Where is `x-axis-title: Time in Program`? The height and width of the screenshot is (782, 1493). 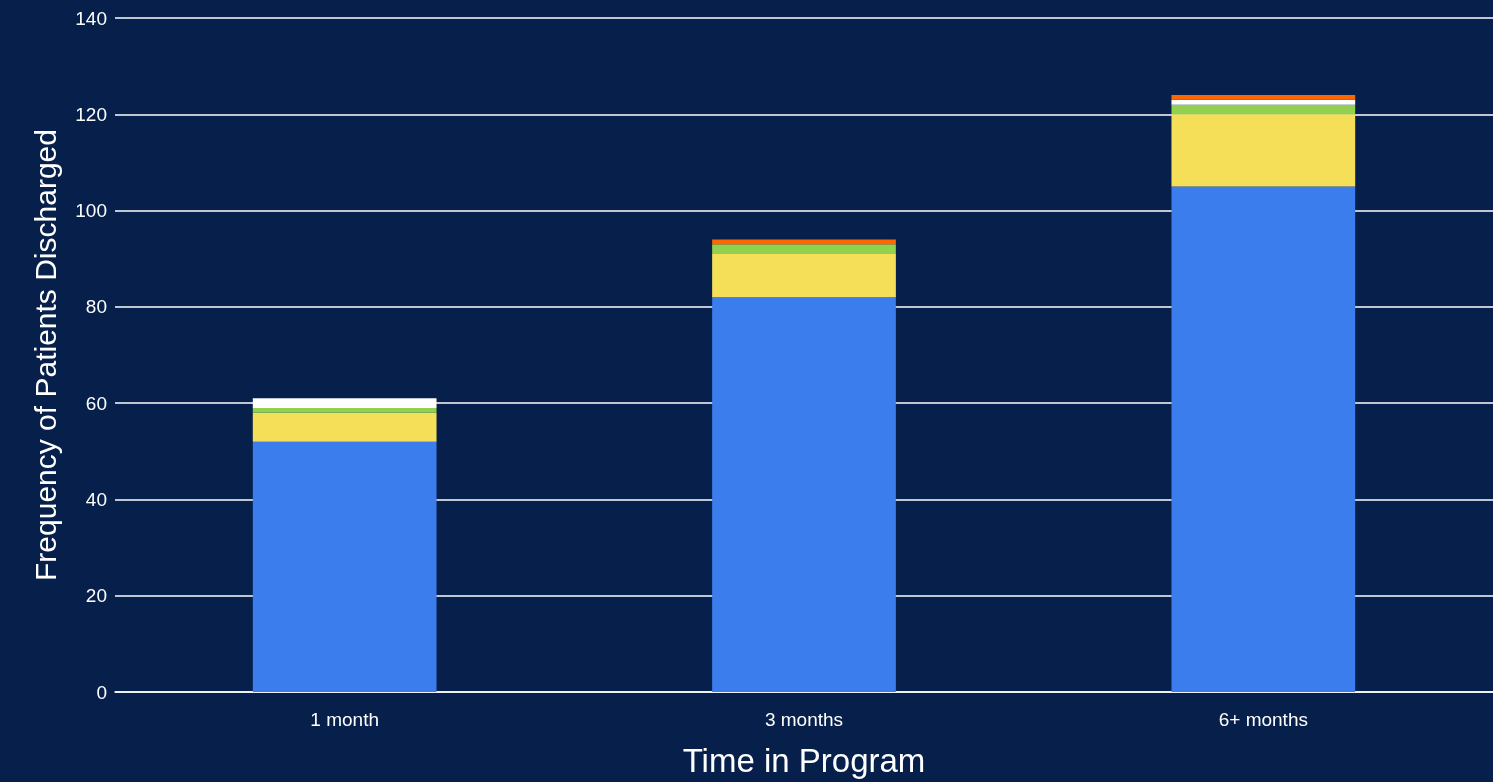 x-axis-title: Time in Program is located at coordinates (804, 760).